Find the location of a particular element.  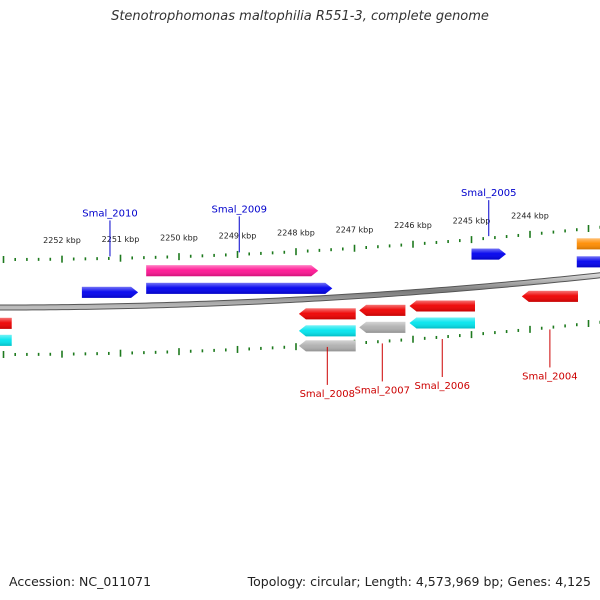

gene-smal-2008 is located at coordinates (327, 314).